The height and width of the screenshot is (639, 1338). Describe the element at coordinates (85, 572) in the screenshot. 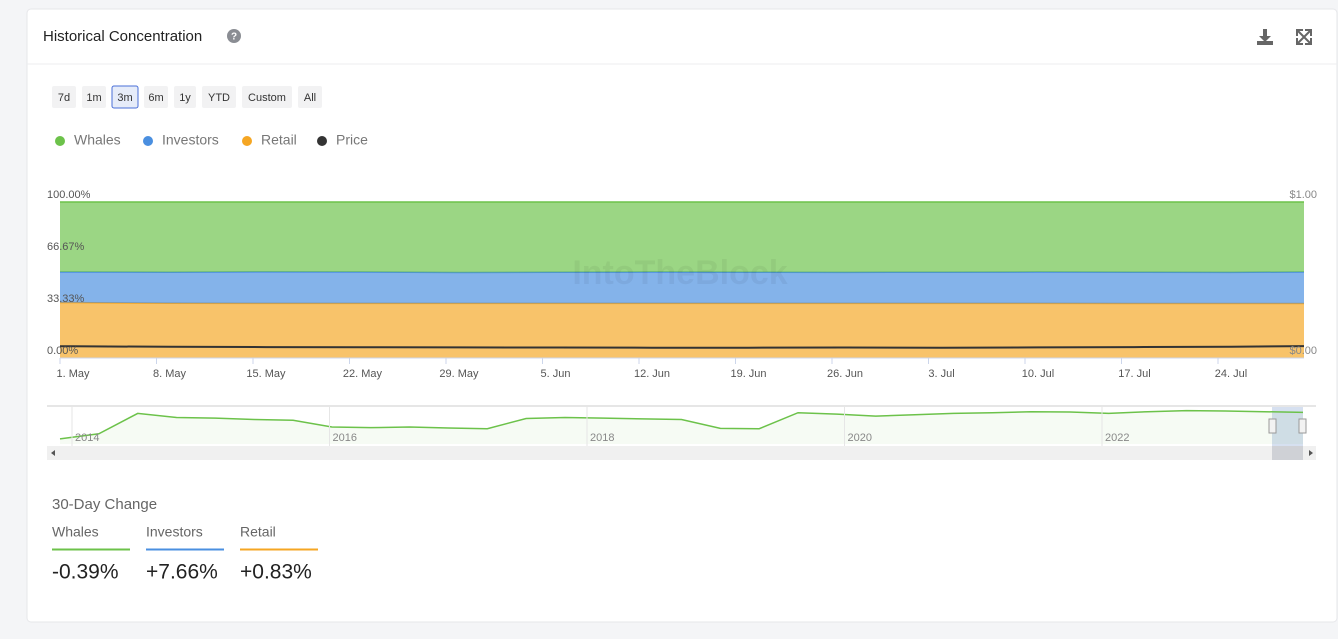

I see `change-value: -0.39%` at that location.